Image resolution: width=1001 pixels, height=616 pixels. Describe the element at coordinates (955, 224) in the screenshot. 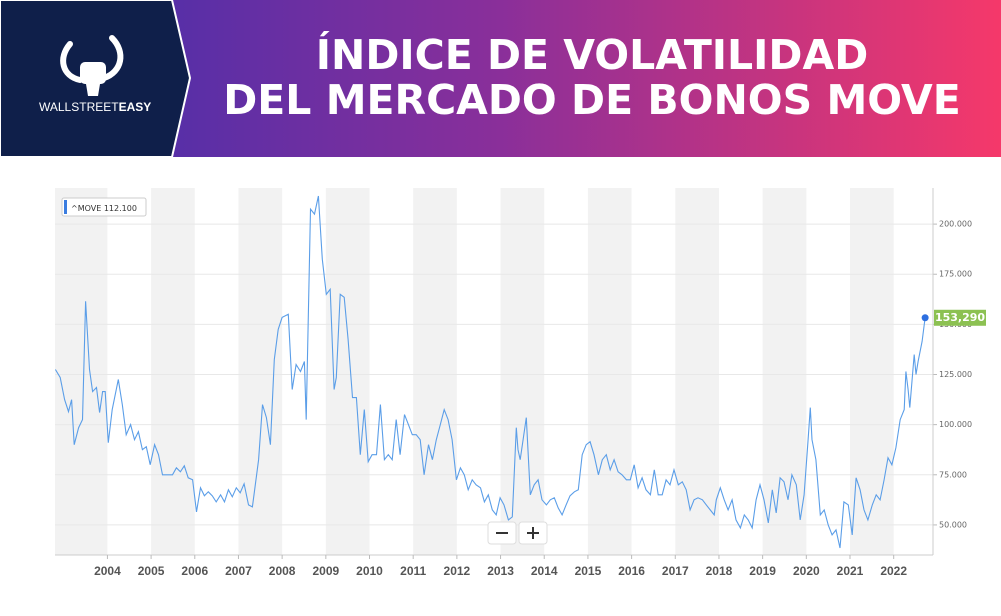

I see `y-tick-label: 200.000` at that location.